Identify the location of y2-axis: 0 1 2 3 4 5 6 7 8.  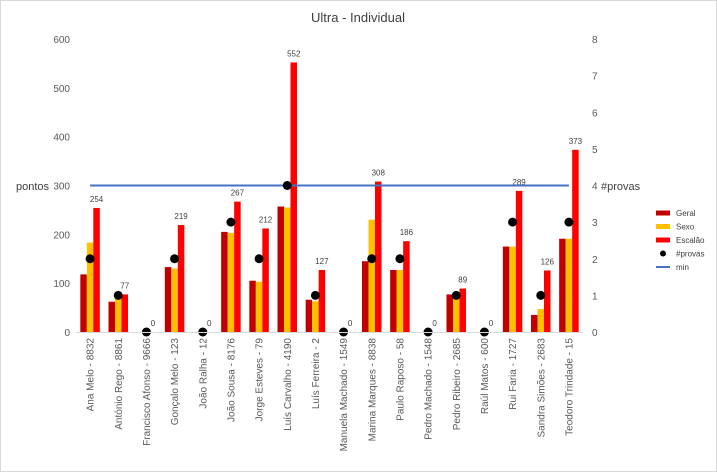
(595, 187).